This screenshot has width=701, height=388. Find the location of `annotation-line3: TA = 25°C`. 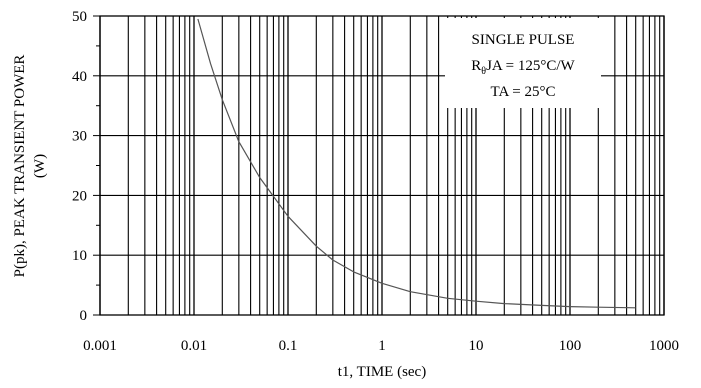

annotation-line3: TA = 25°C is located at coordinates (523, 92).